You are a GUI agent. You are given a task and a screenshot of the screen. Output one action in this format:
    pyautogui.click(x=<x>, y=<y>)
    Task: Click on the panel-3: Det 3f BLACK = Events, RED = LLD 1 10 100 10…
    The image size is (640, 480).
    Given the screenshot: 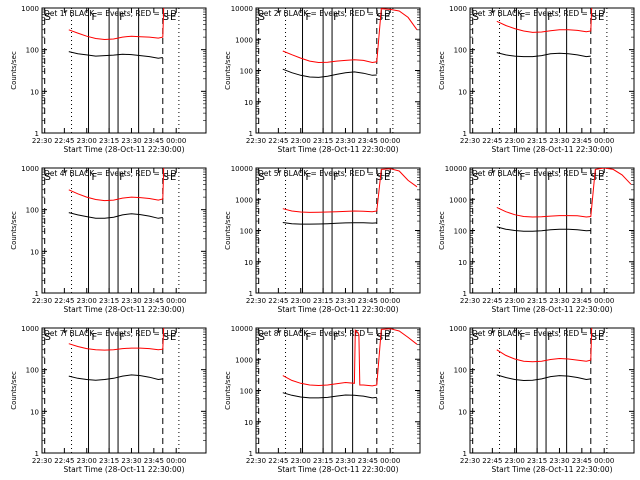 What is the action you would take?
    pyautogui.click(x=536, y=79)
    